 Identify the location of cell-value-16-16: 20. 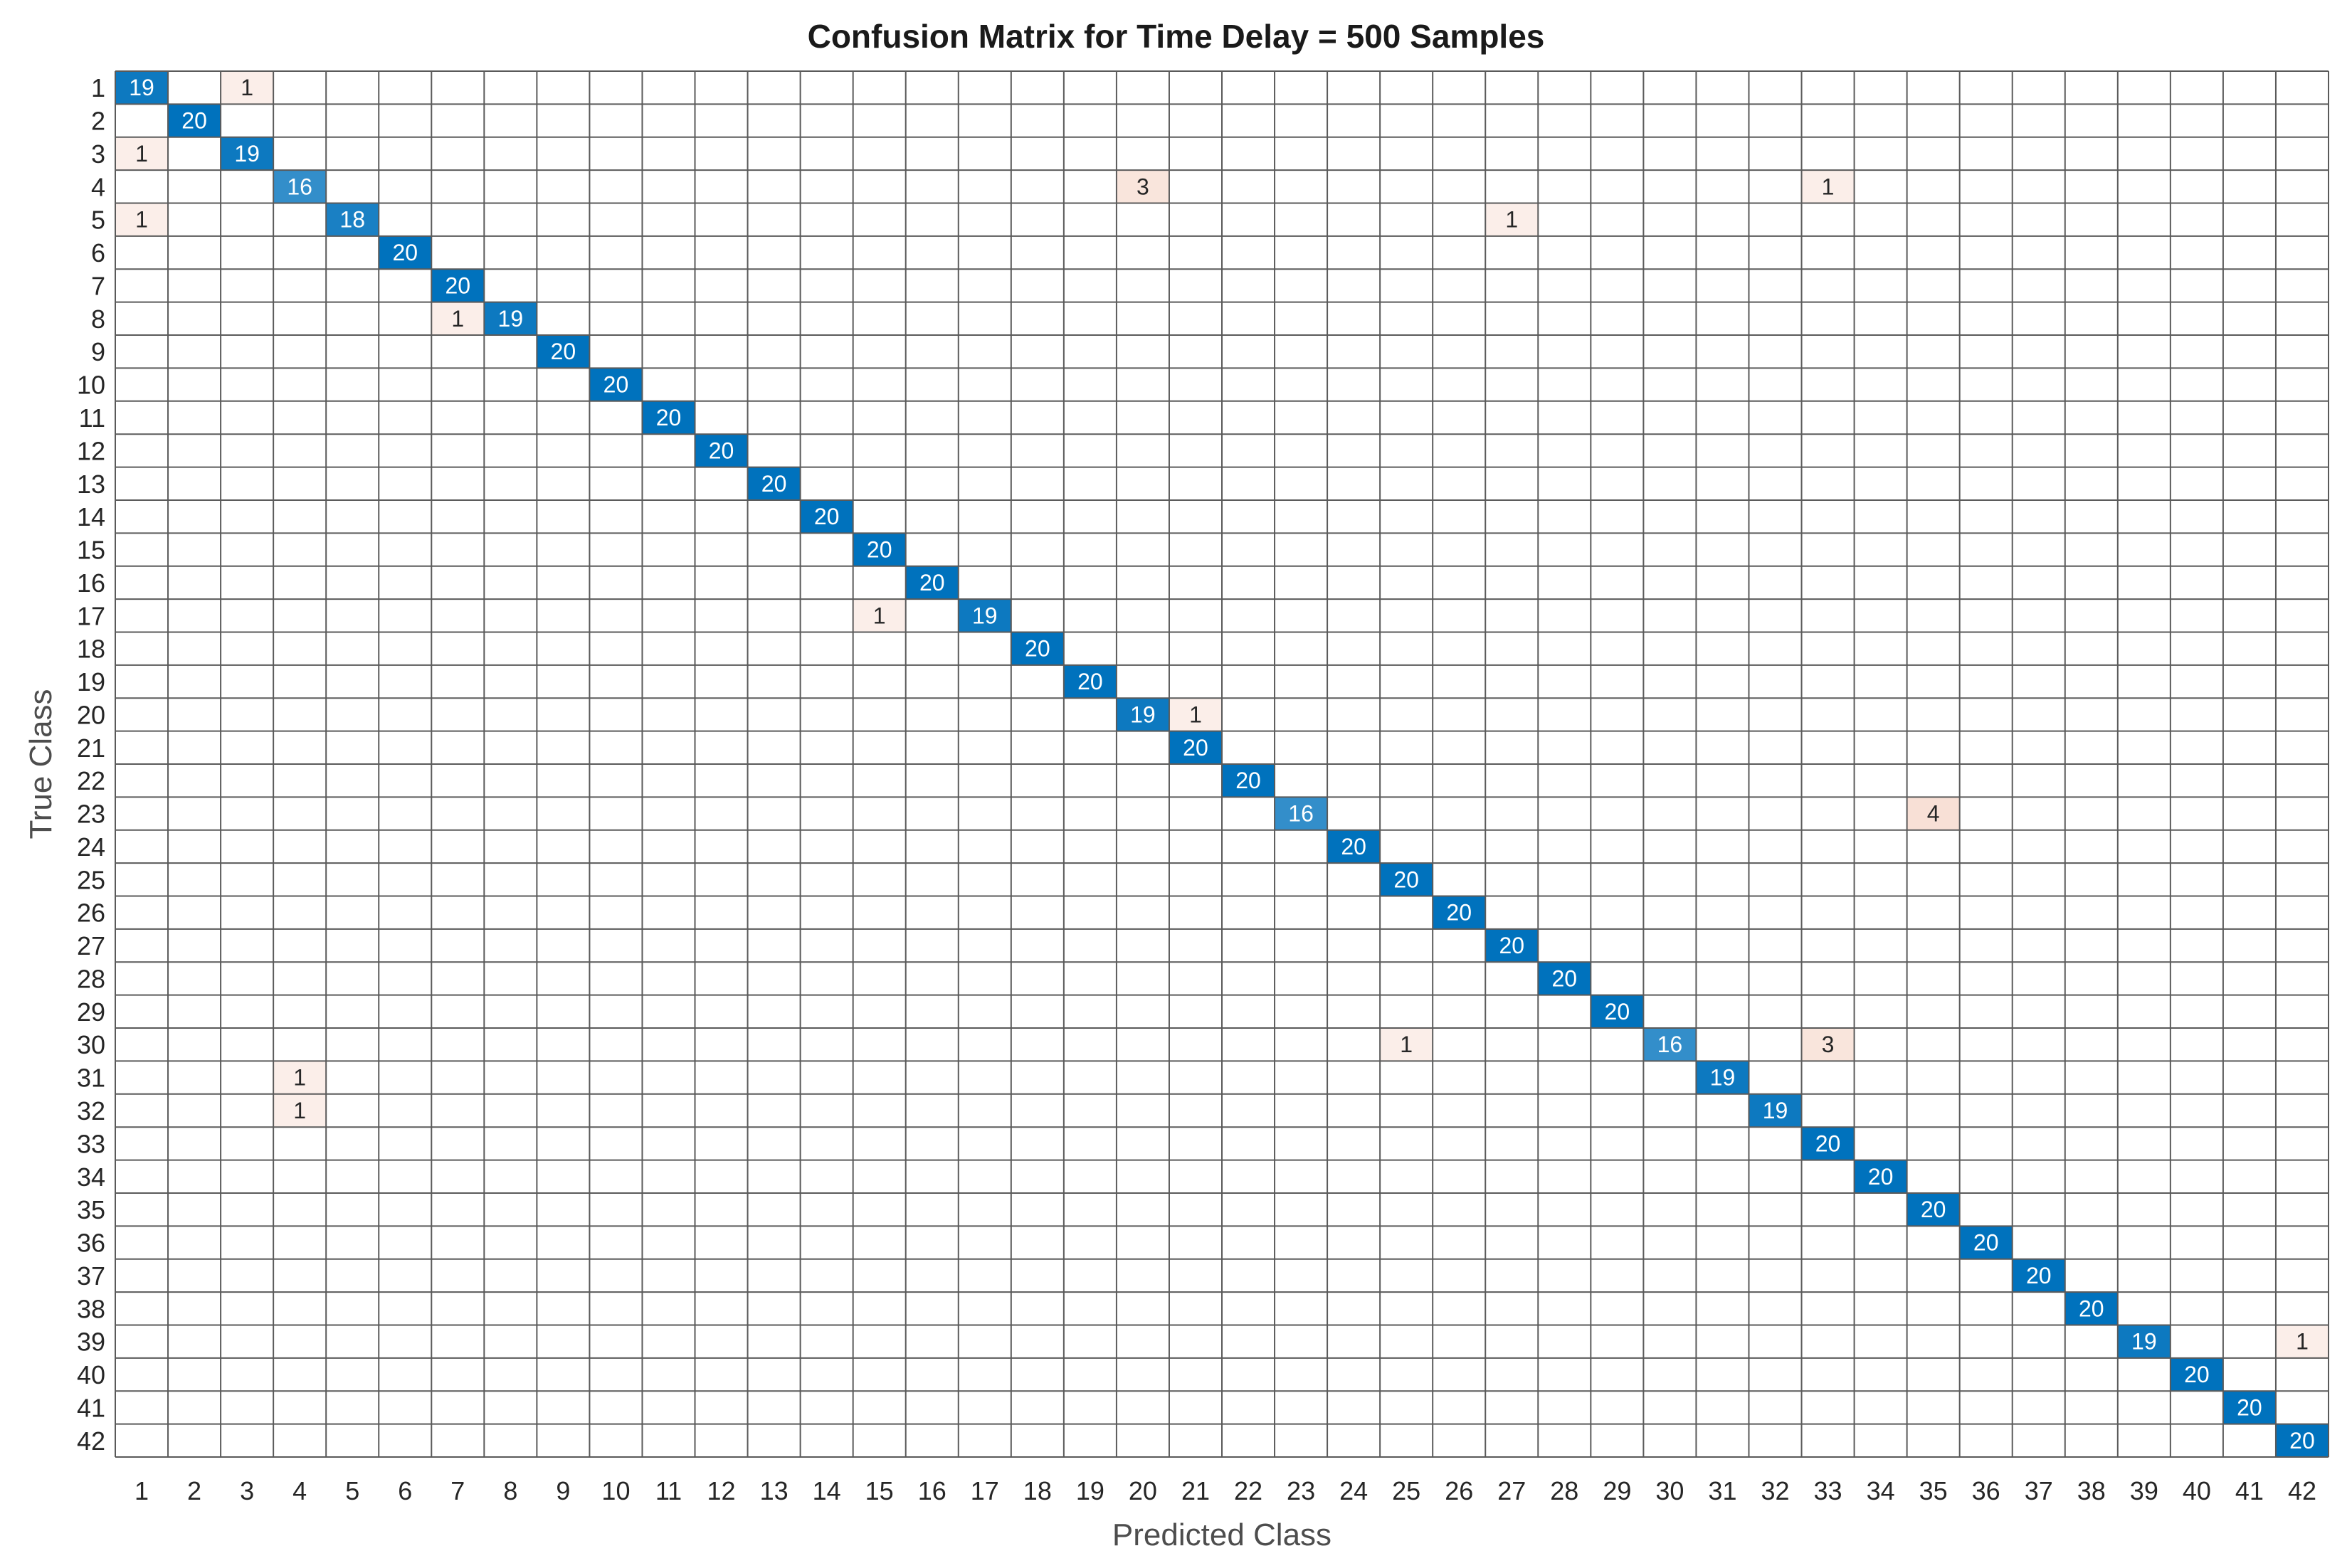
(932, 582).